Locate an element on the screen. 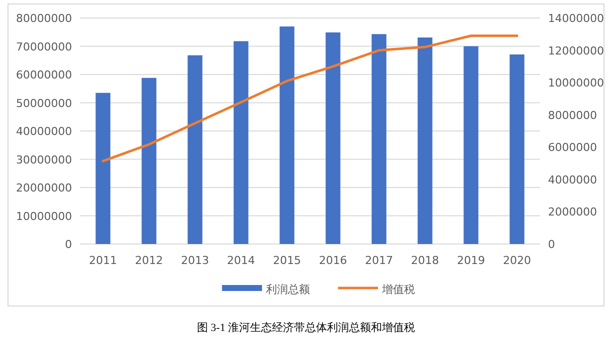 Image resolution: width=612 pixels, height=339 pixels. y2-tick-label: 8000000 is located at coordinates (572, 115).